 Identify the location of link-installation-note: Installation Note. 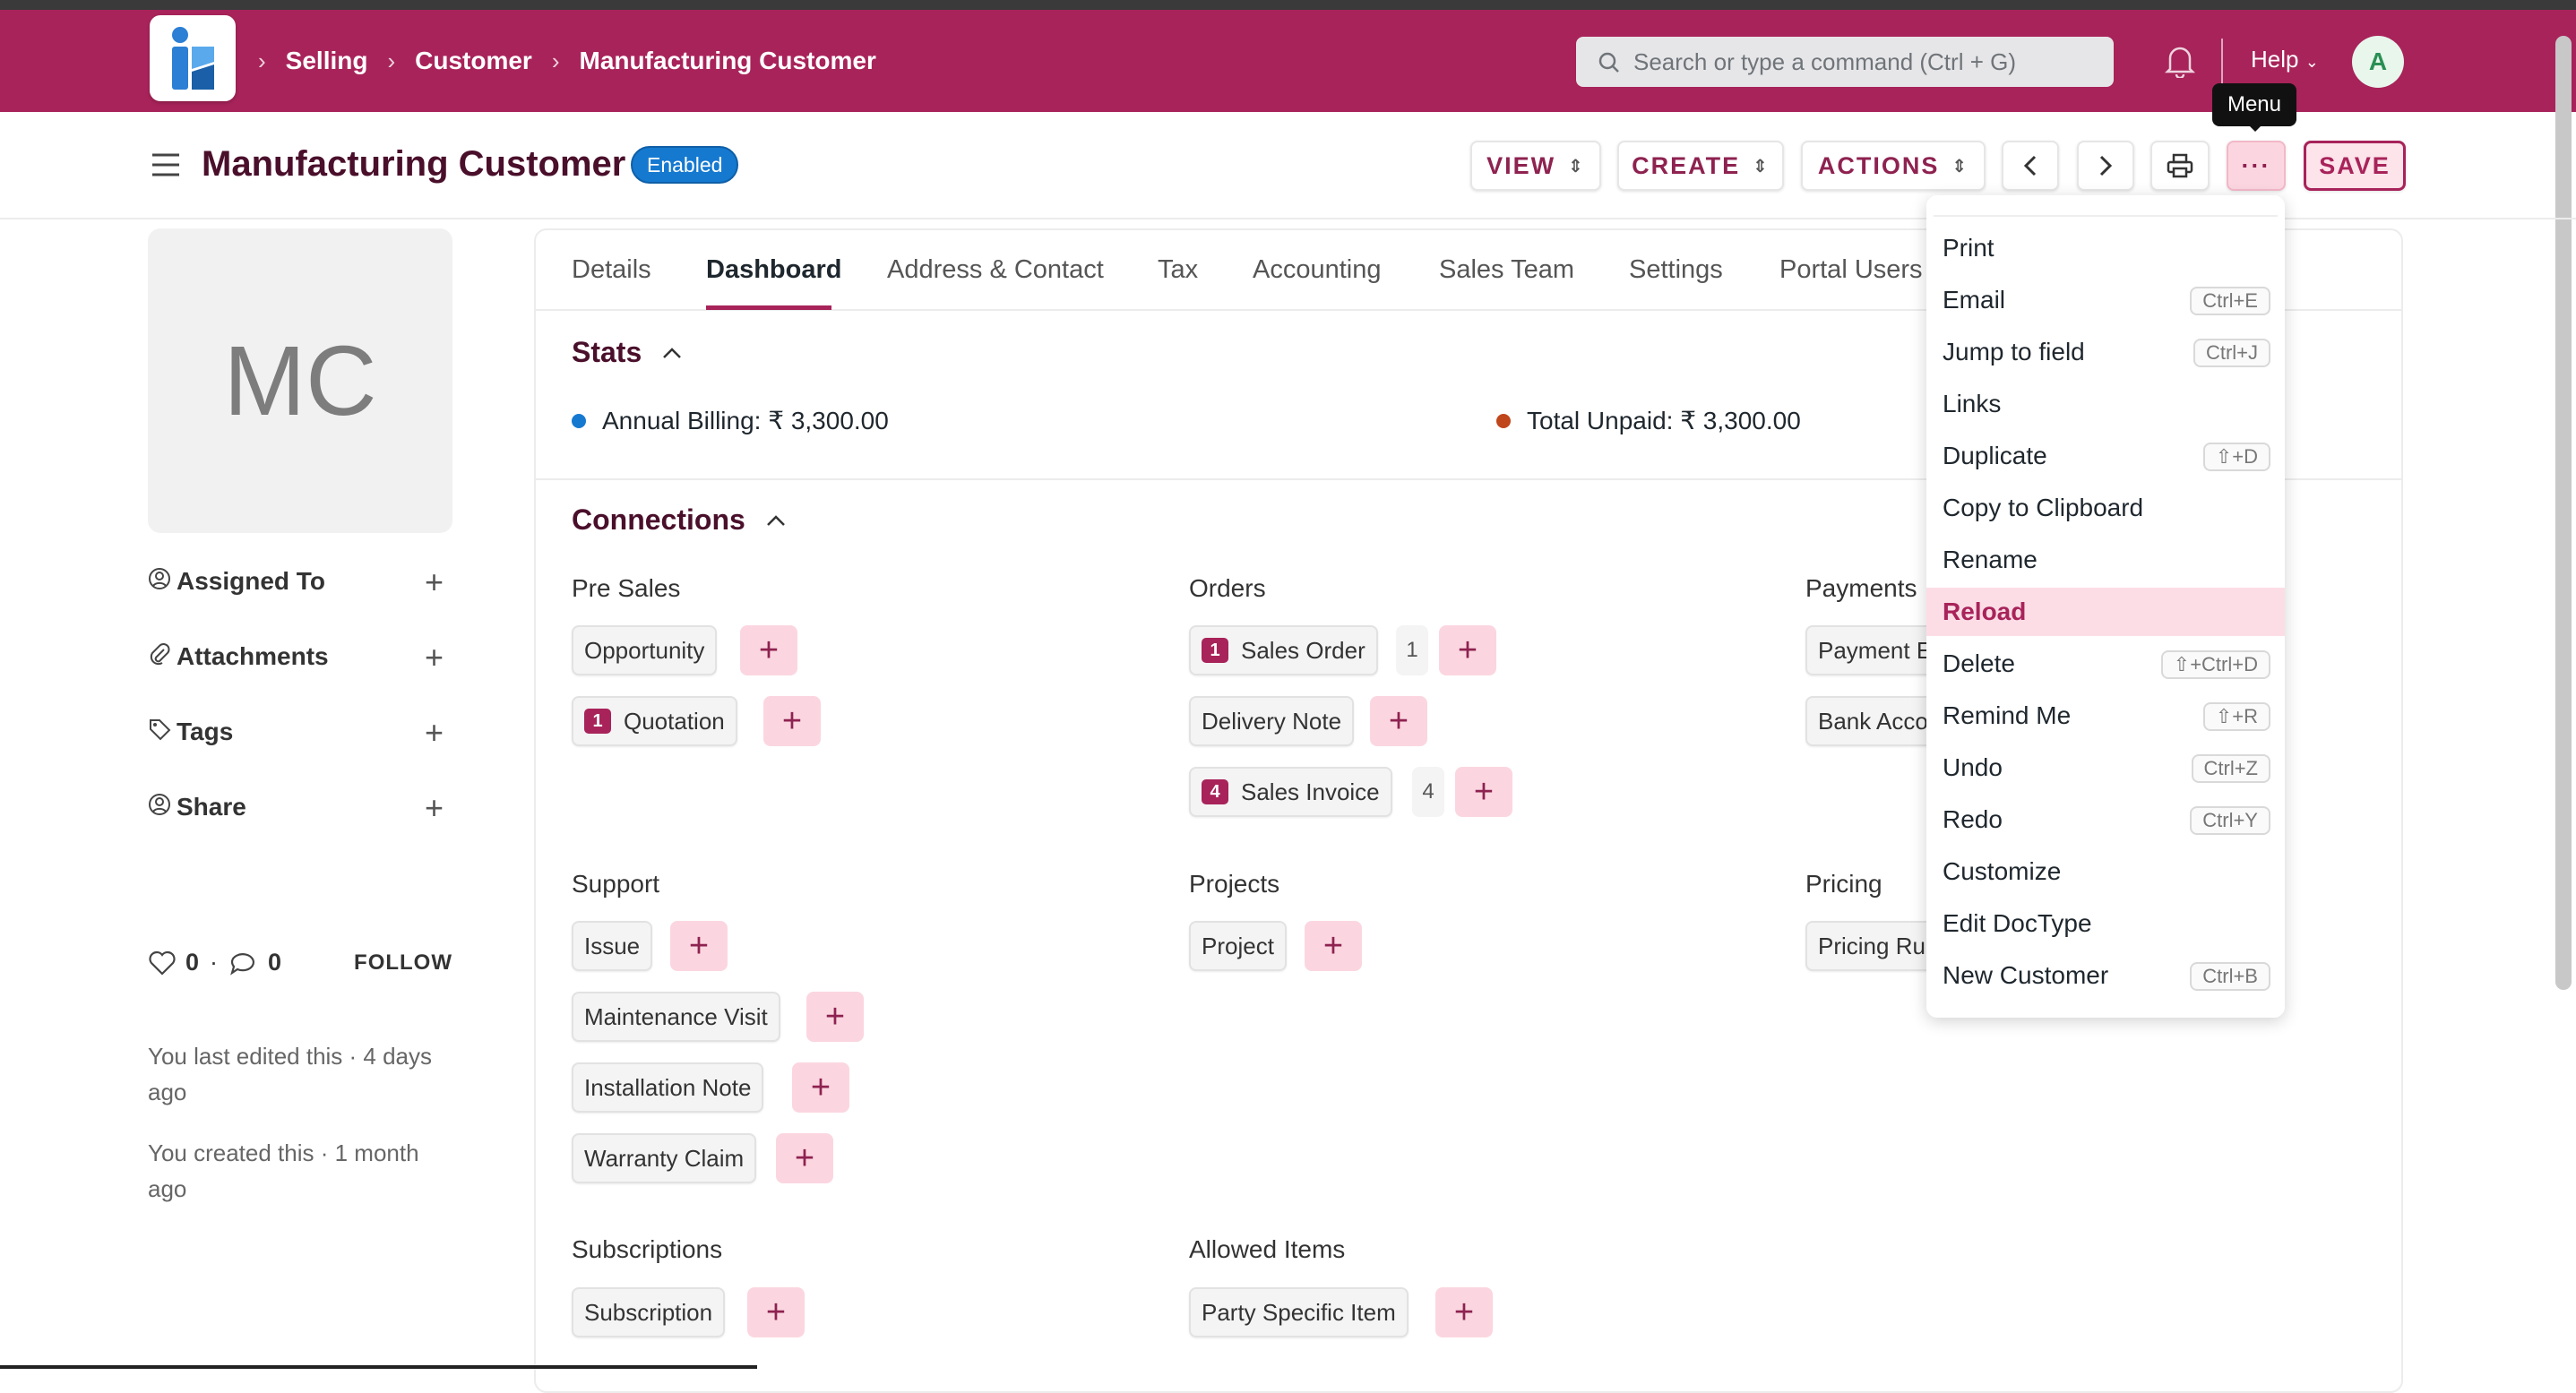
(668, 1088).